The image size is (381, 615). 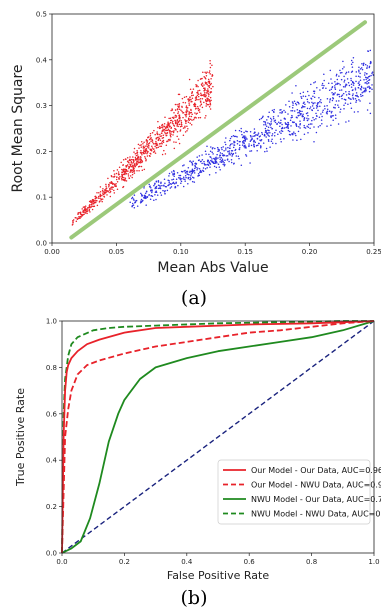 I want to click on y-tick-label: 0.0, so click(x=51, y=554).